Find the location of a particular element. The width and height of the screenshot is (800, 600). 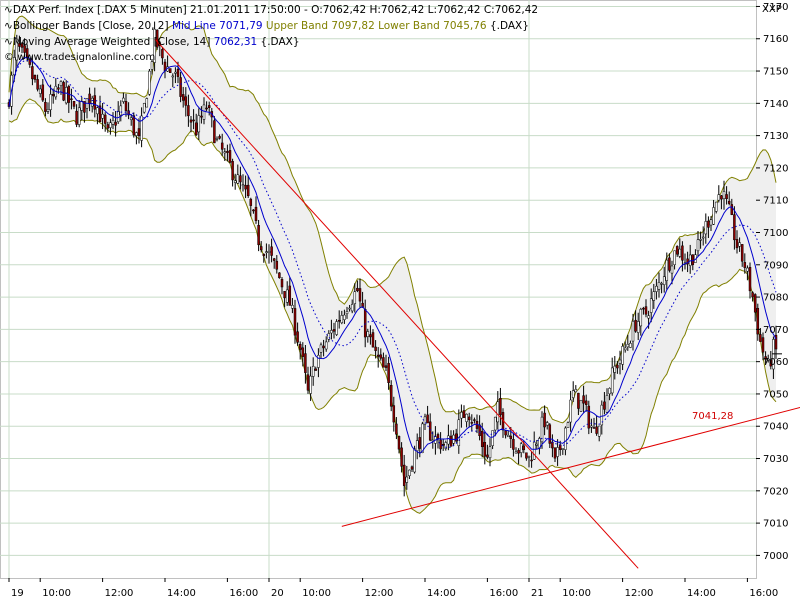

y-tick-label: 7030 is located at coordinates (775, 459).